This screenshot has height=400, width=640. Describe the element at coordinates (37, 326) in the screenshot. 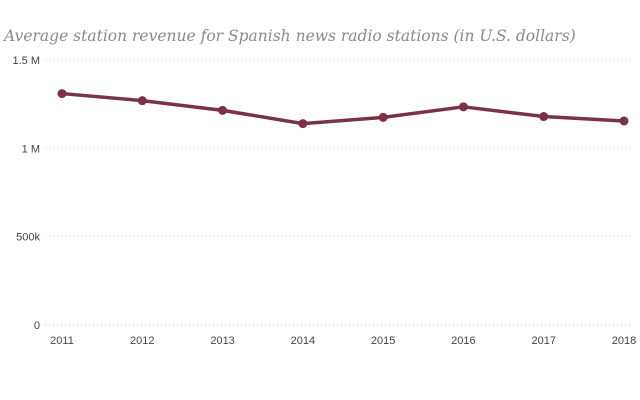

I see `y-tick-label: 0` at that location.